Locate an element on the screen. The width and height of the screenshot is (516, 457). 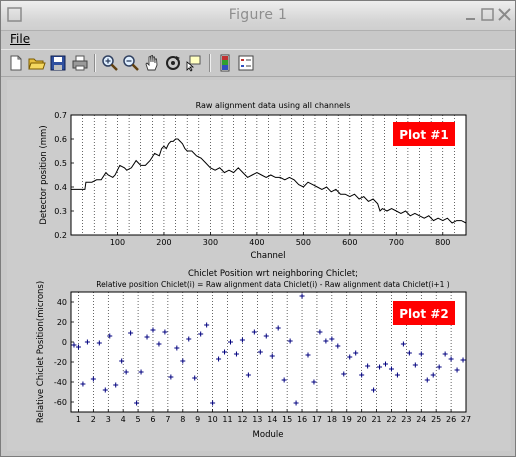
zoom-out-icon is located at coordinates (131, 63).